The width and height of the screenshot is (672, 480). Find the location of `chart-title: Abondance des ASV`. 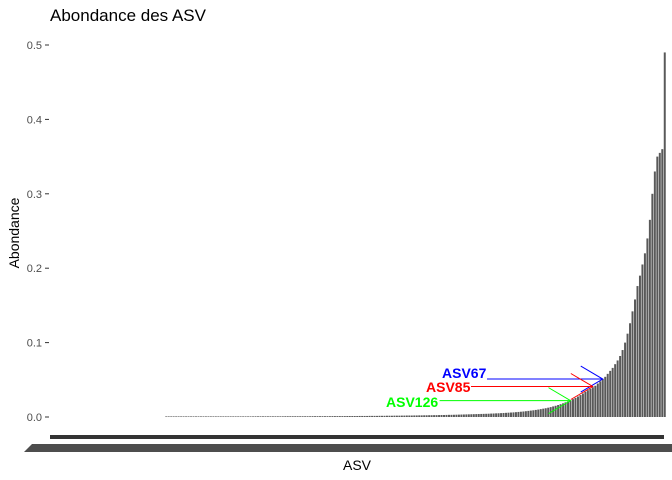

chart-title: Abondance des ASV is located at coordinates (128, 15).